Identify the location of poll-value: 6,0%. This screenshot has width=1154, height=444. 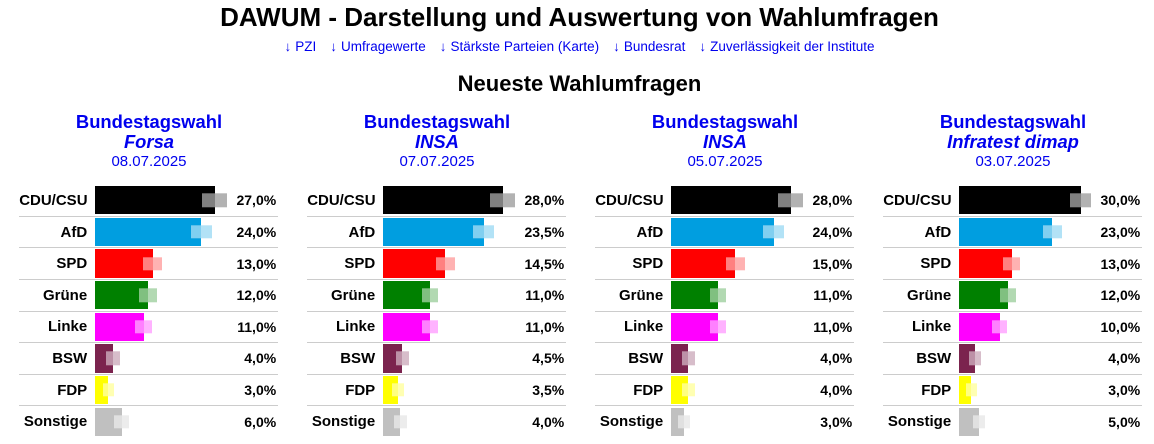
(260, 421).